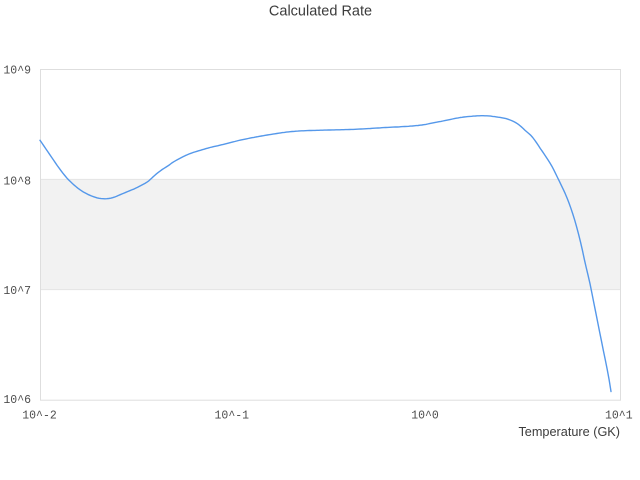 This screenshot has width=640, height=480. What do you see at coordinates (425, 415) in the screenshot?
I see `svg-text: 10^0` at bounding box center [425, 415].